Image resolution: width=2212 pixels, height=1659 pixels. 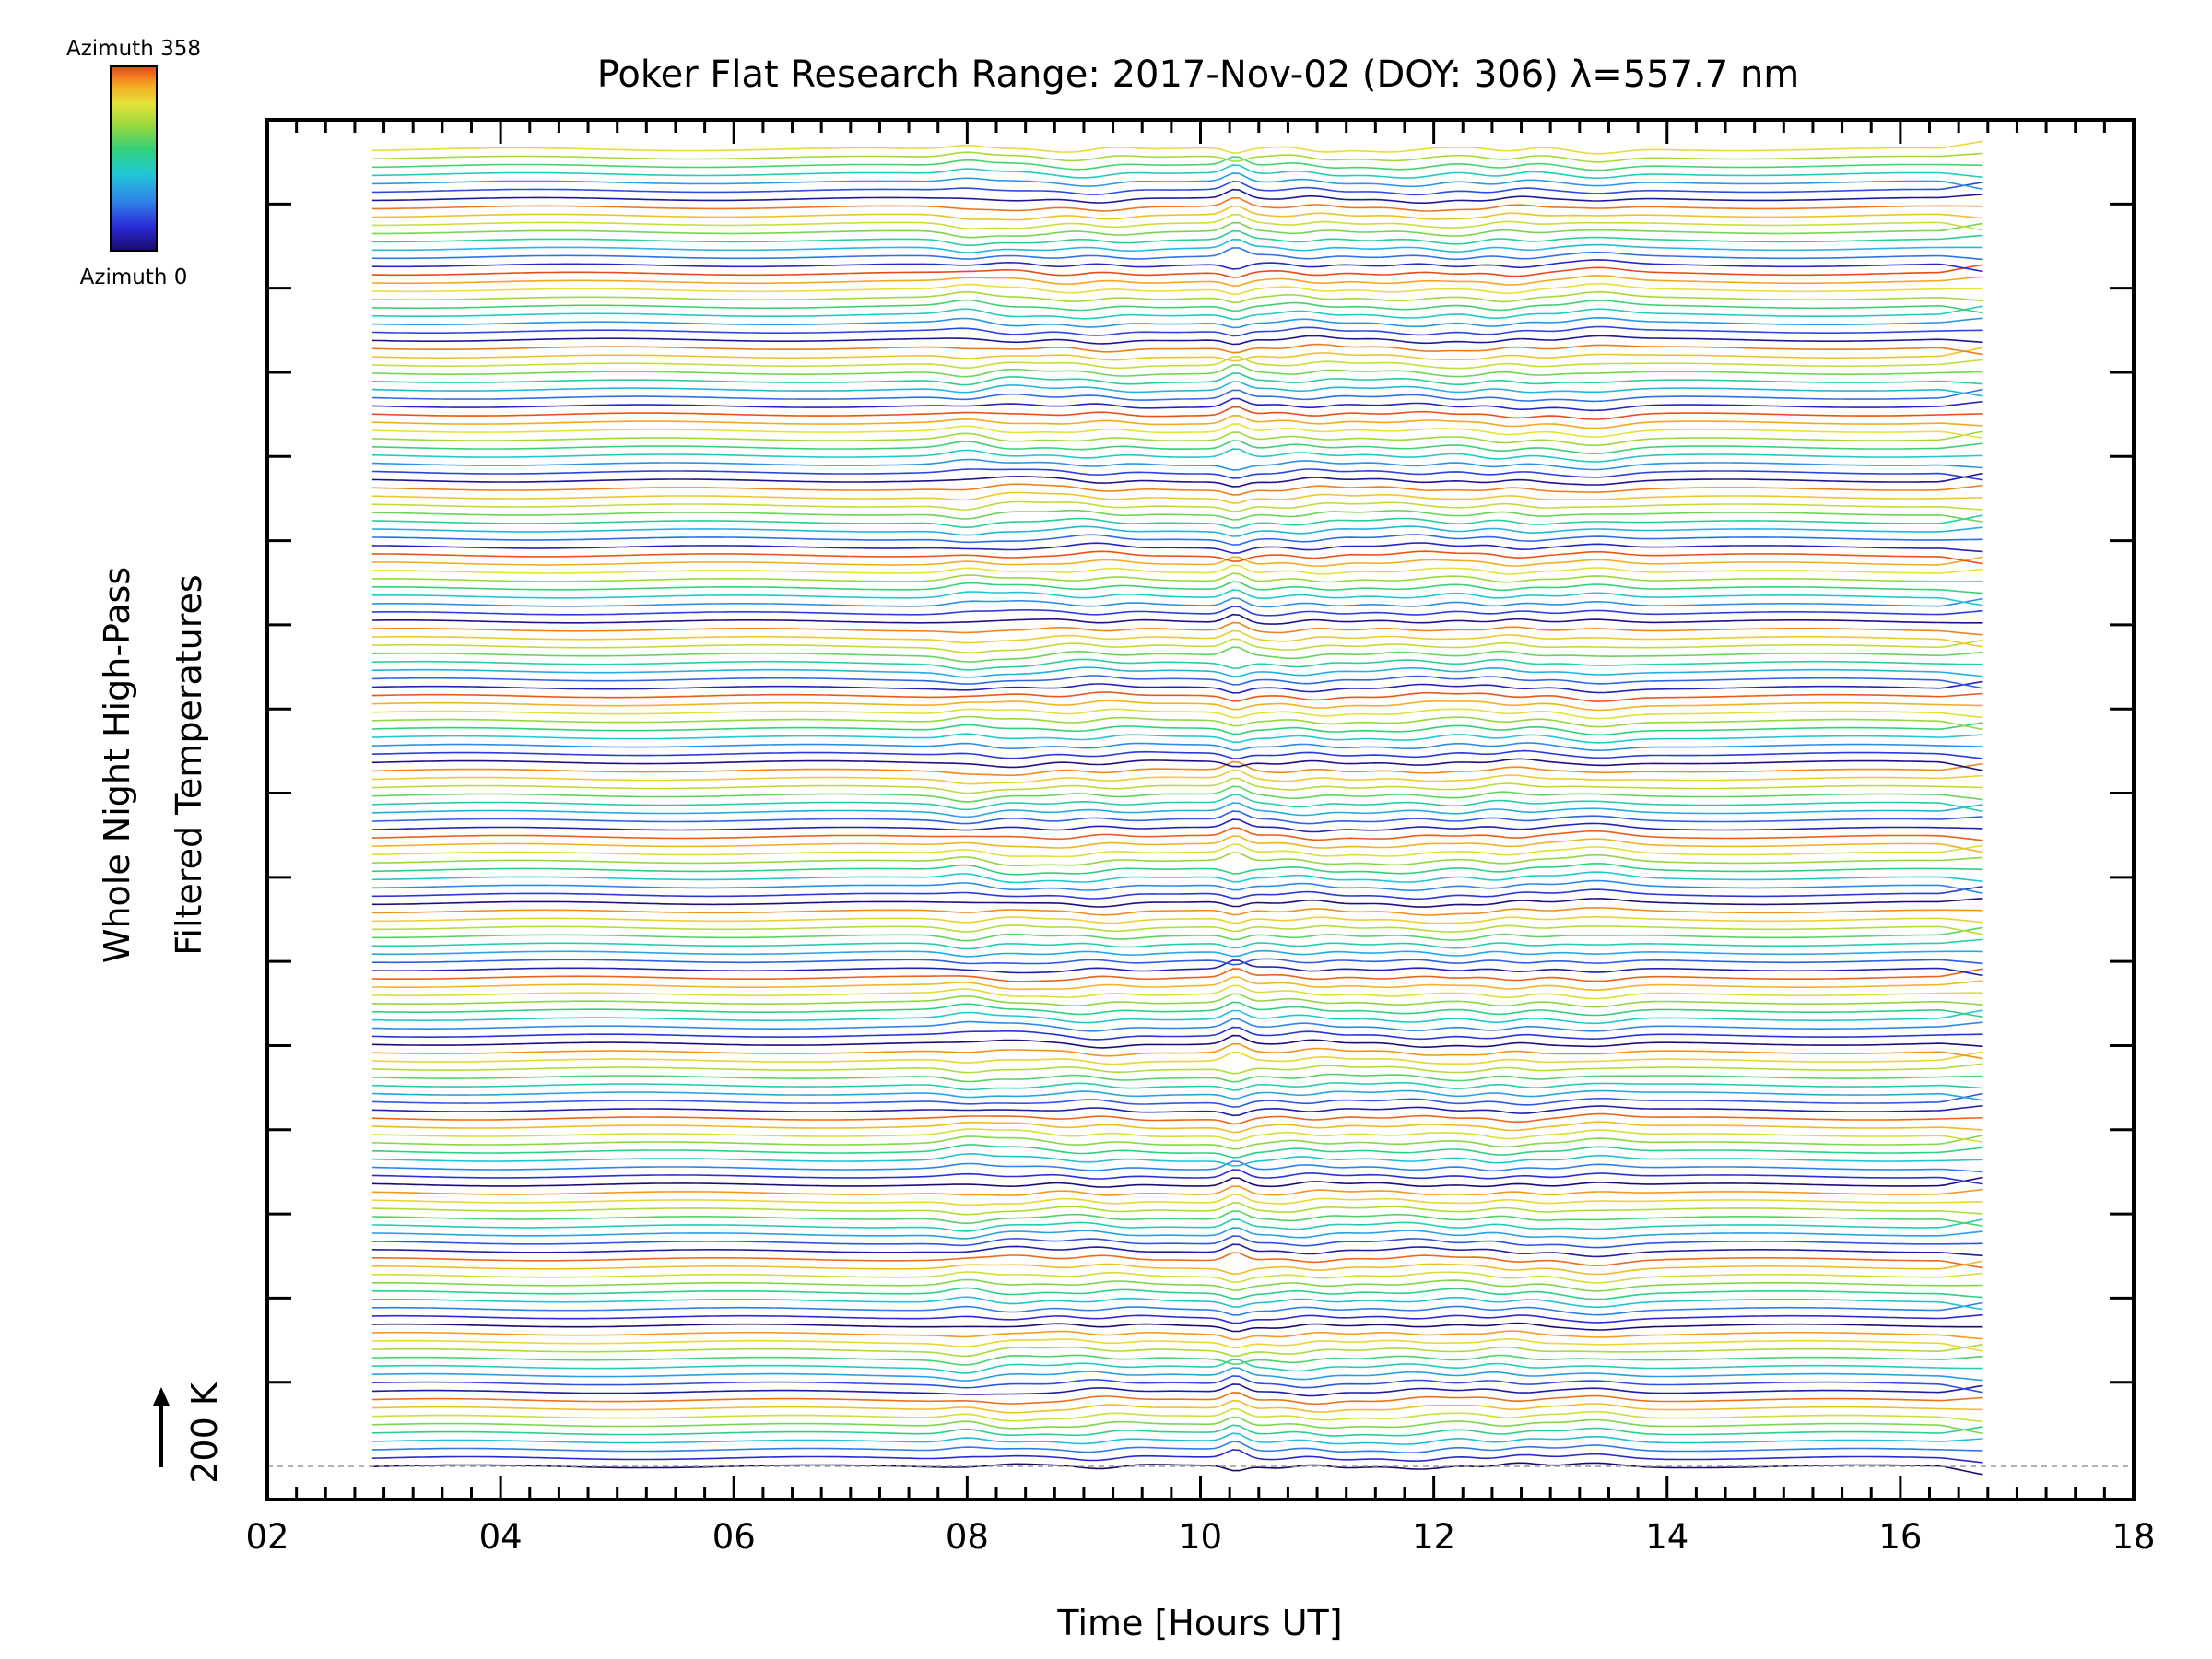 I want to click on x-tick-label: 10, so click(x=1200, y=1537).